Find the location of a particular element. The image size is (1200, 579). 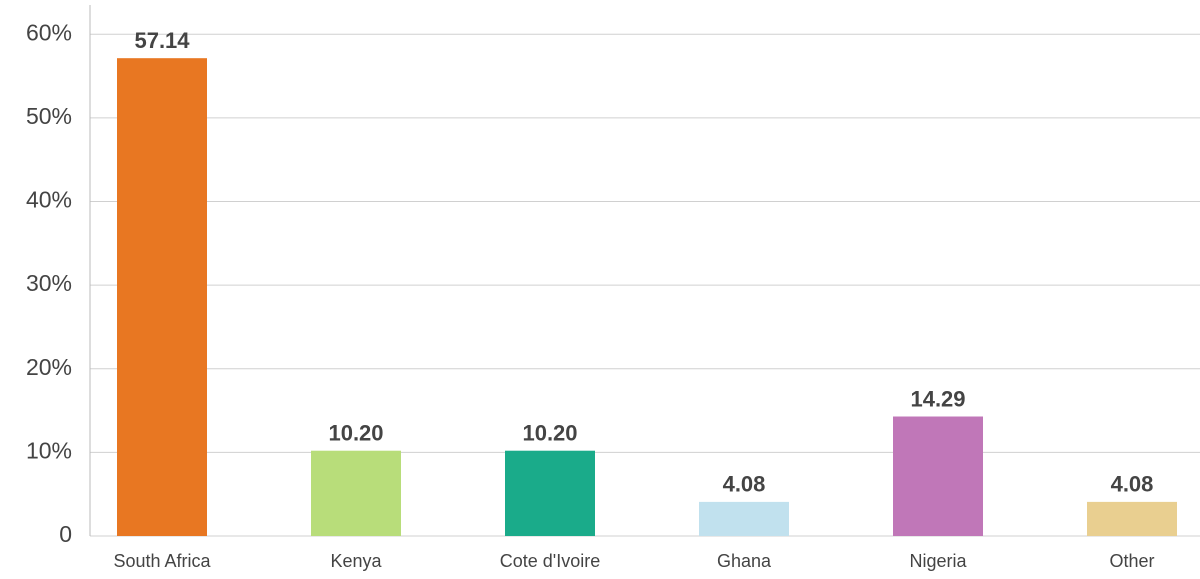

y-tick-label: 40% is located at coordinates (49, 200).